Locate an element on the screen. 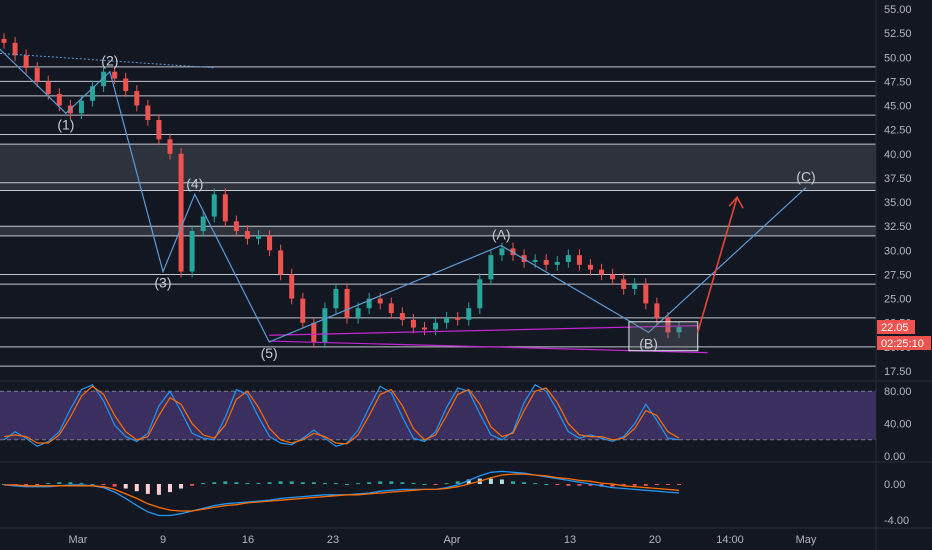  price-tick-label: 17.50 is located at coordinates (898, 372).